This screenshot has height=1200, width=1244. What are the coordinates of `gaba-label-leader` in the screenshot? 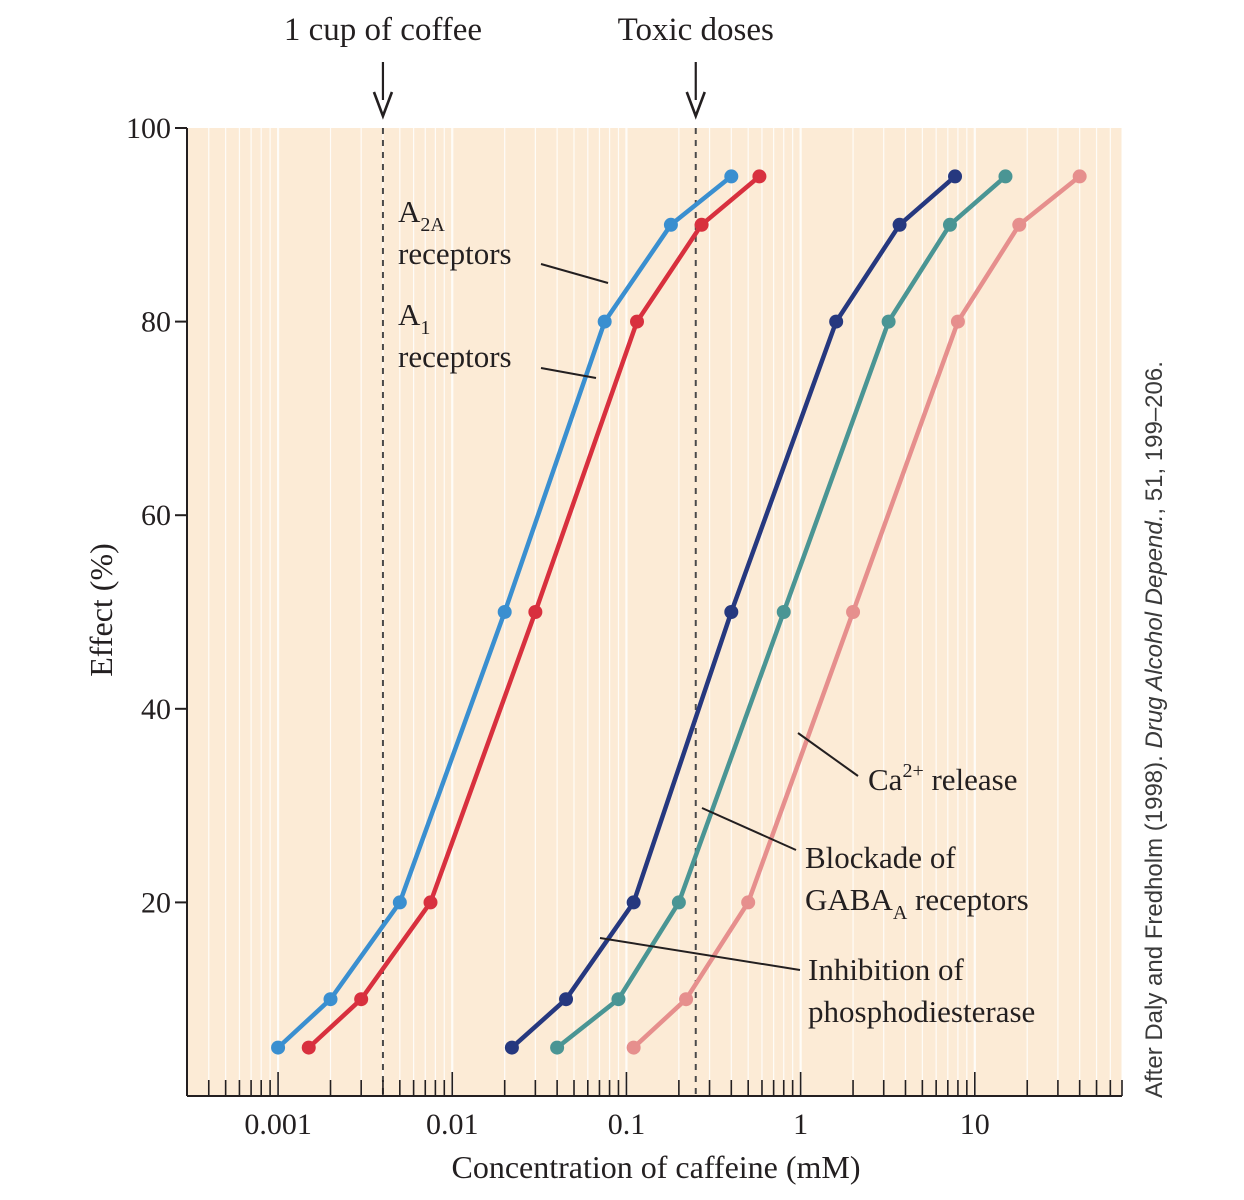 It's located at (749, 829).